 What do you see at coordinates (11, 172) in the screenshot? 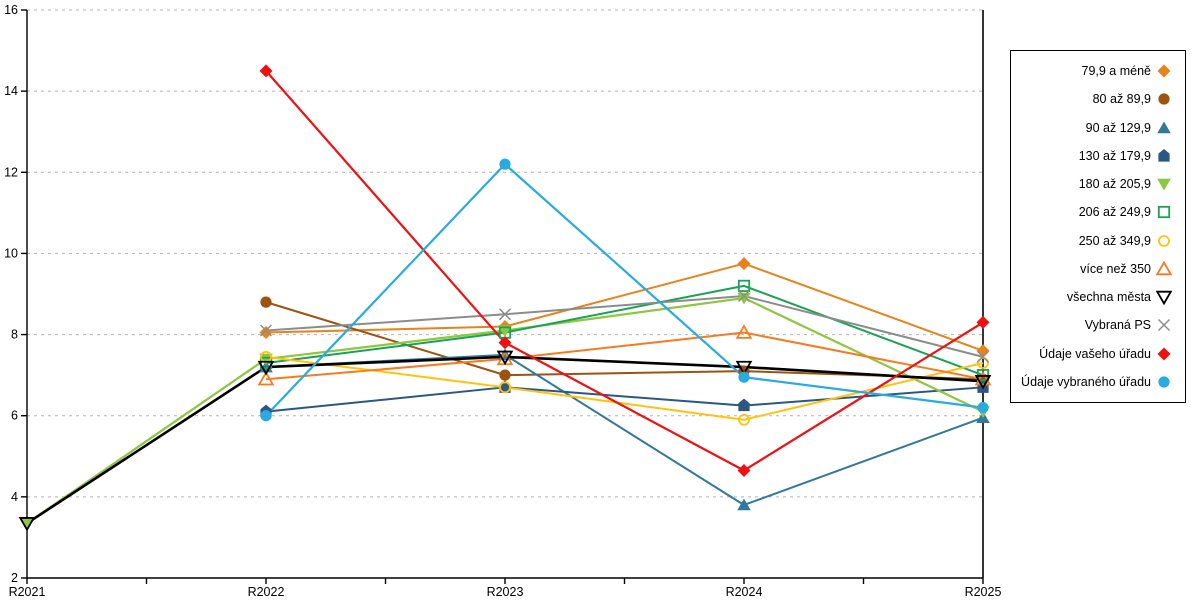
I see `y-tick-label: 12` at bounding box center [11, 172].